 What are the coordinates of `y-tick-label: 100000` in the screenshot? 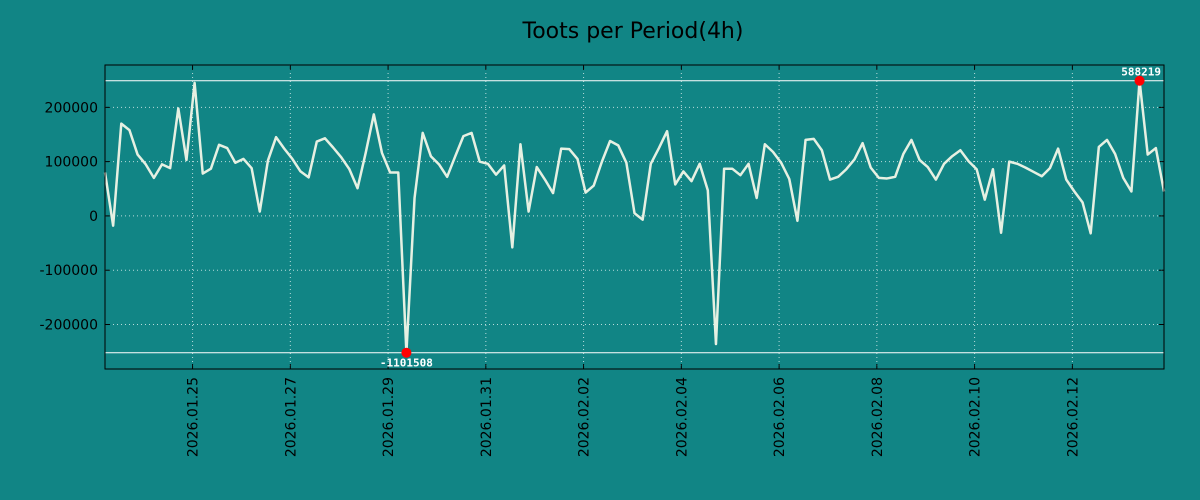 It's located at (71, 163).